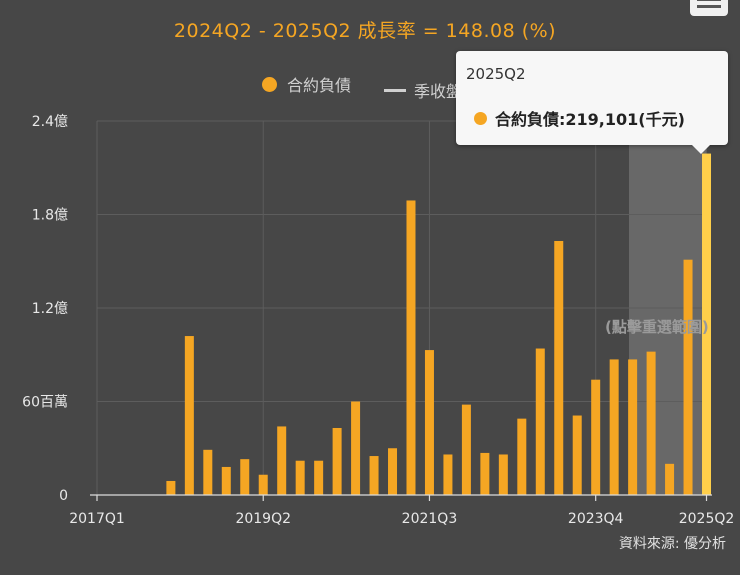 This screenshot has height=575, width=740. What do you see at coordinates (263, 484) in the screenshot?
I see `bar-2019Q2` at bounding box center [263, 484].